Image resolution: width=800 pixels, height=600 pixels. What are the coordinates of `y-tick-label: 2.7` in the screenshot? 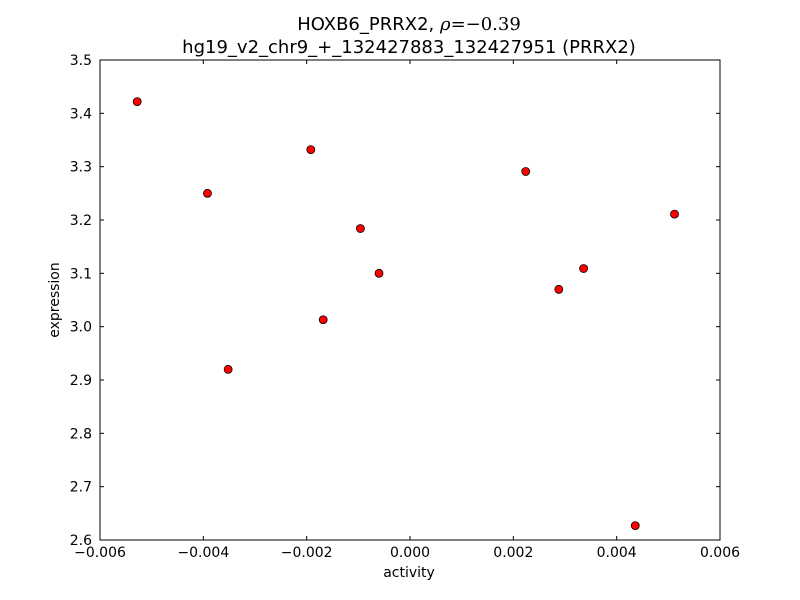 It's located at (81, 488).